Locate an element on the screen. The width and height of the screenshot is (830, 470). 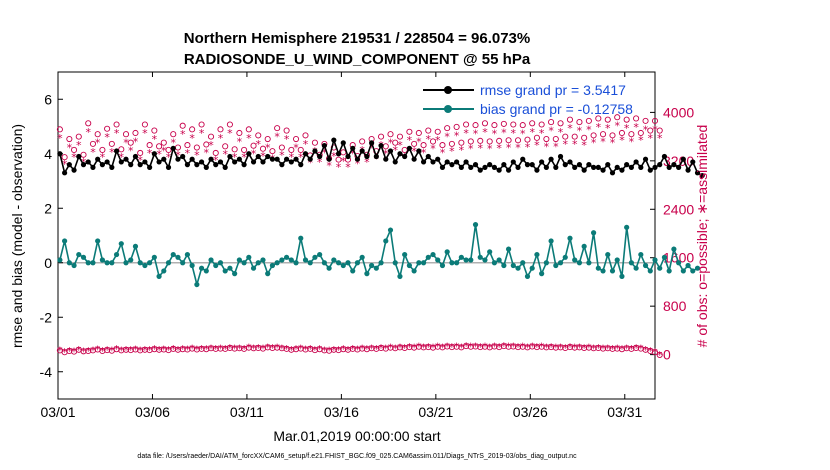
y-tick-label: 4 is located at coordinates (48, 154).